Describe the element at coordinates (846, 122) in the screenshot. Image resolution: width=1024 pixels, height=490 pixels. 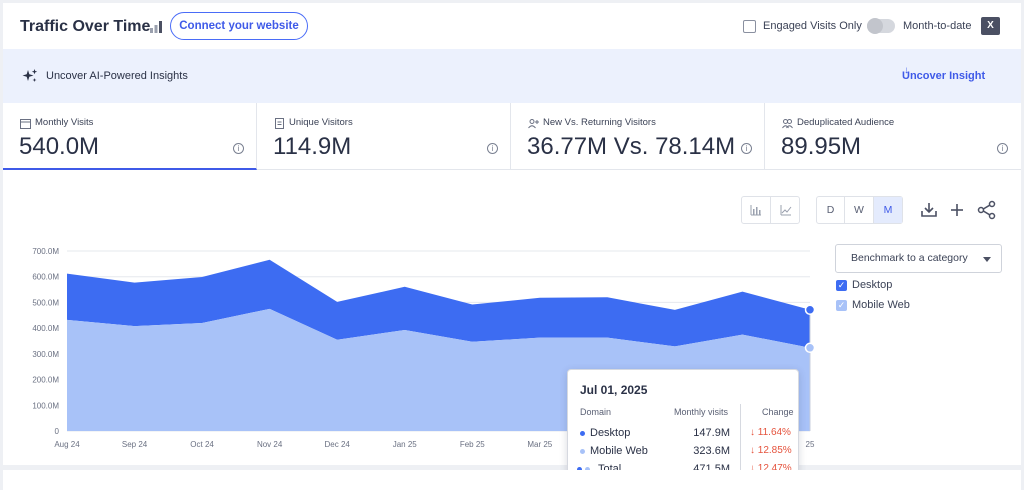
I see `metric-label: Deduplicated Audience` at that location.